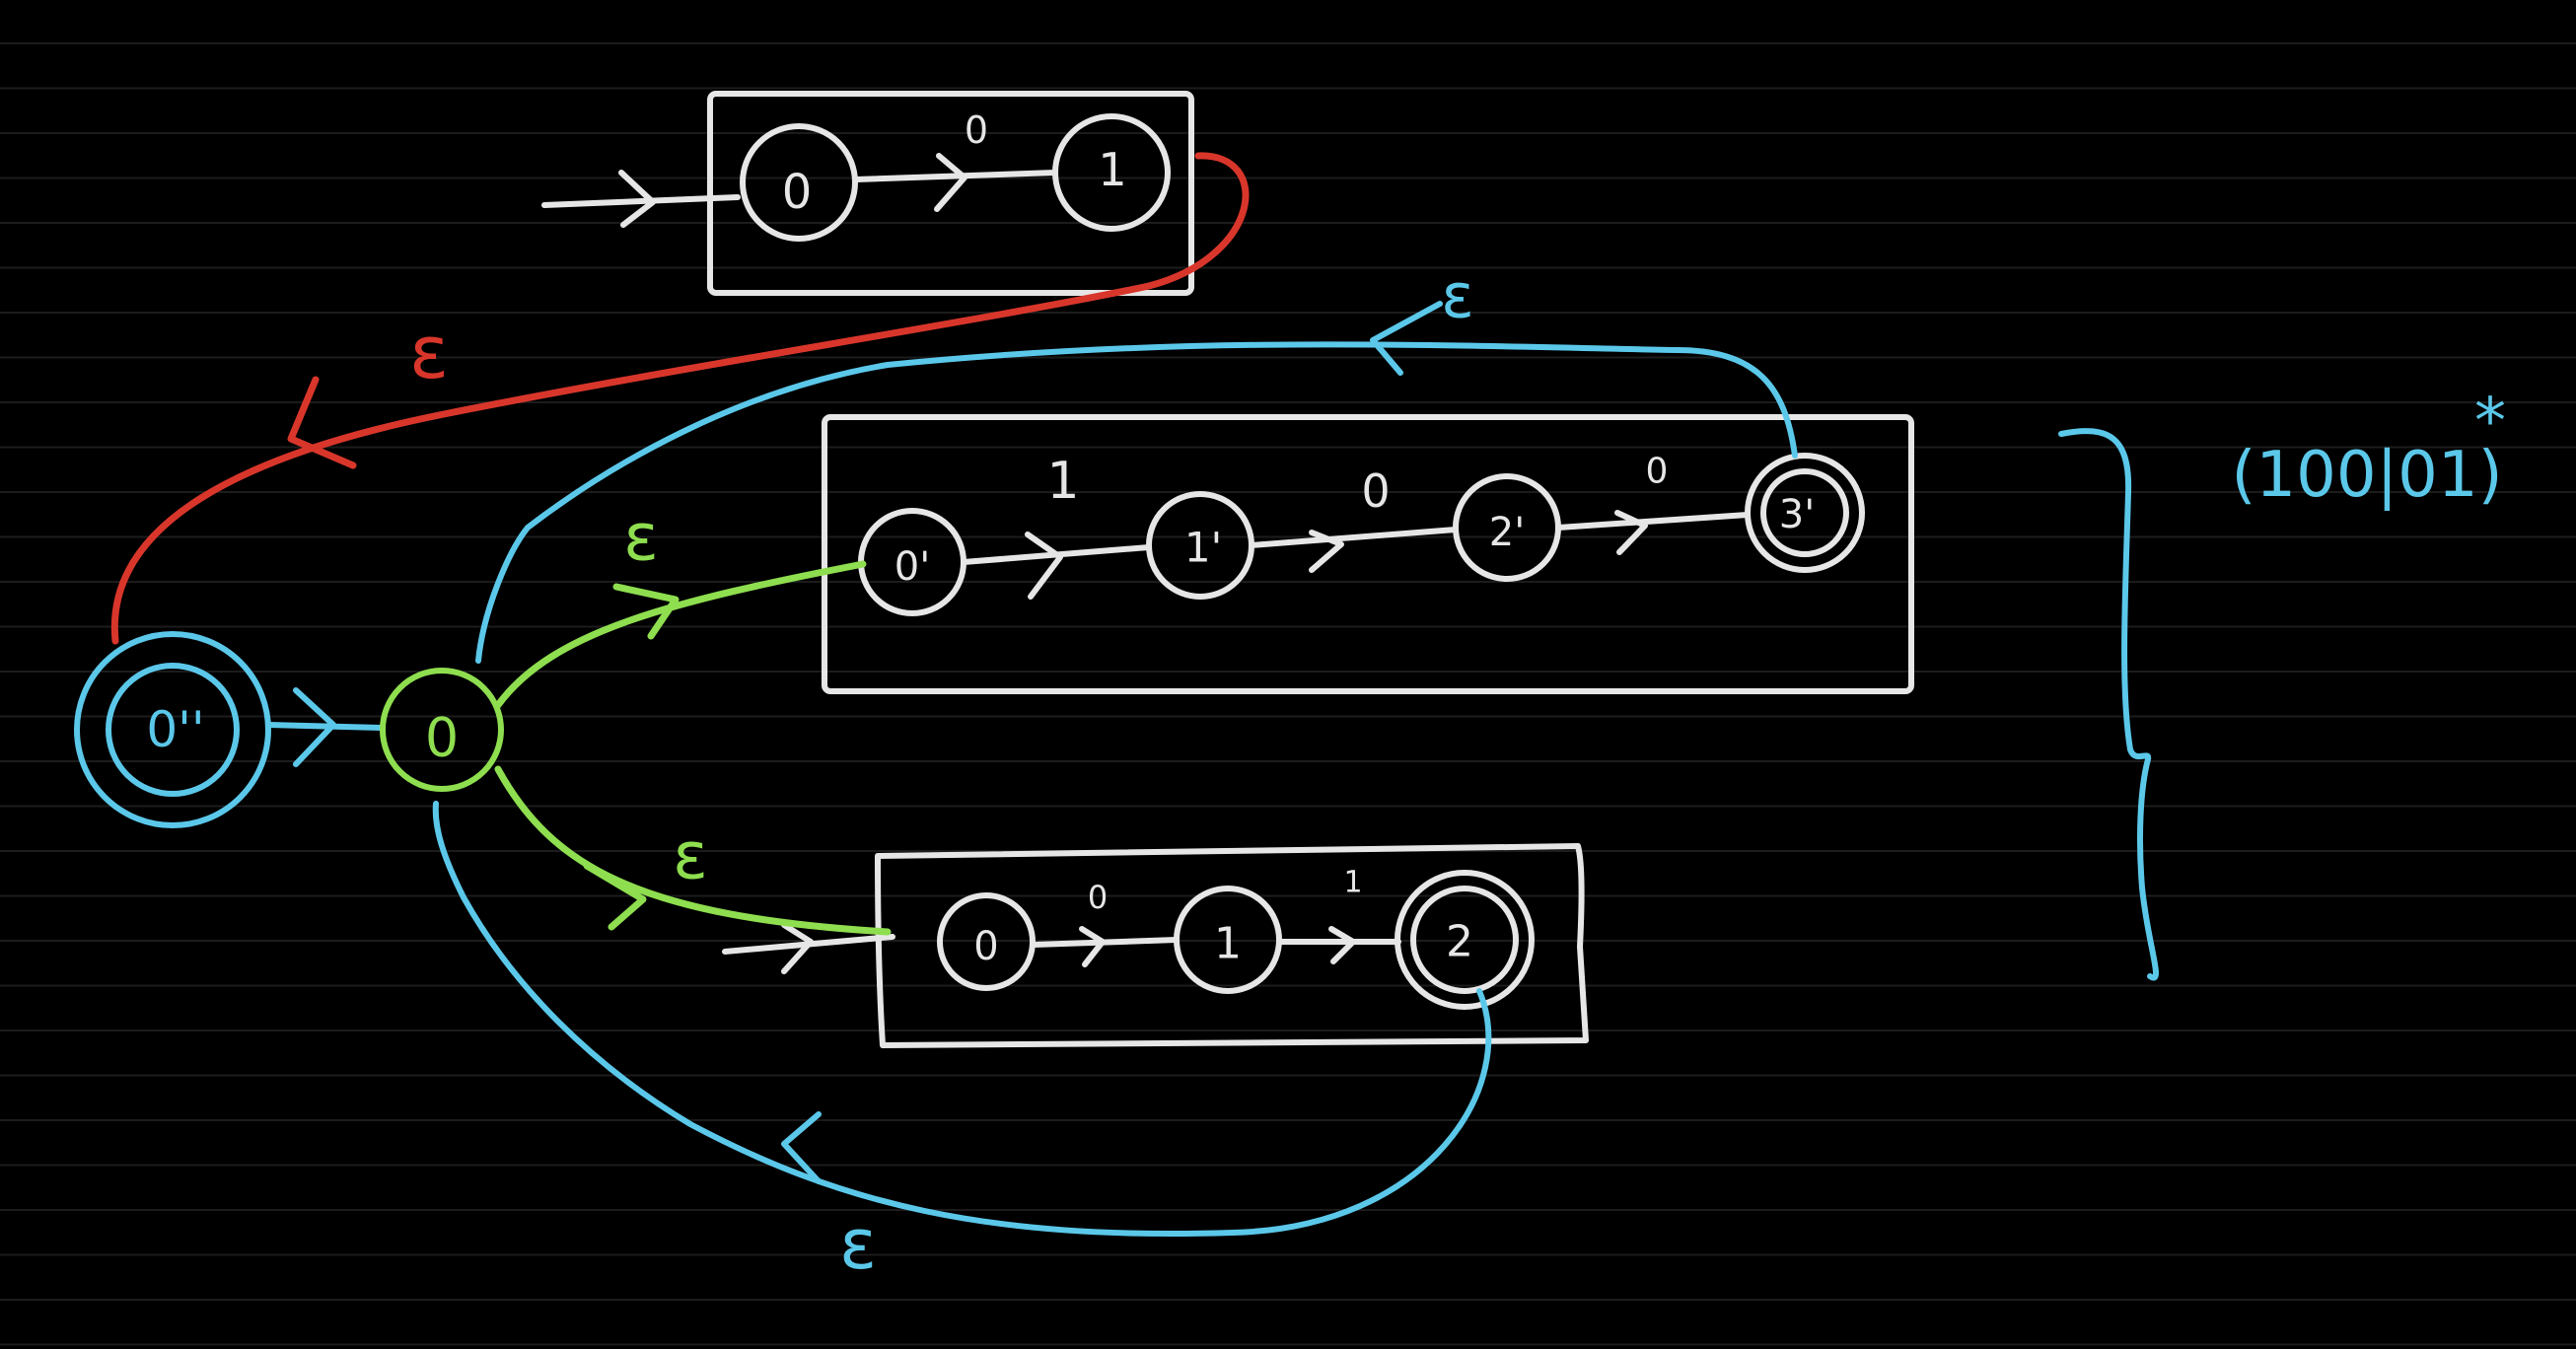 The image size is (2576, 1349). Describe the element at coordinates (429, 353) in the screenshot. I see `red-epsilon-label: ε` at that location.